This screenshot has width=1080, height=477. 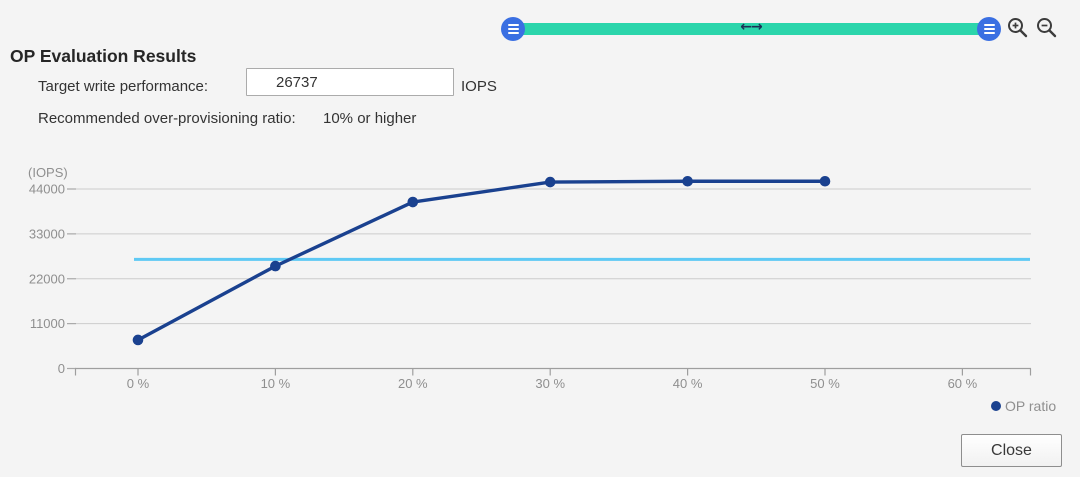 I want to click on zoom-out-button, so click(x=1047, y=28).